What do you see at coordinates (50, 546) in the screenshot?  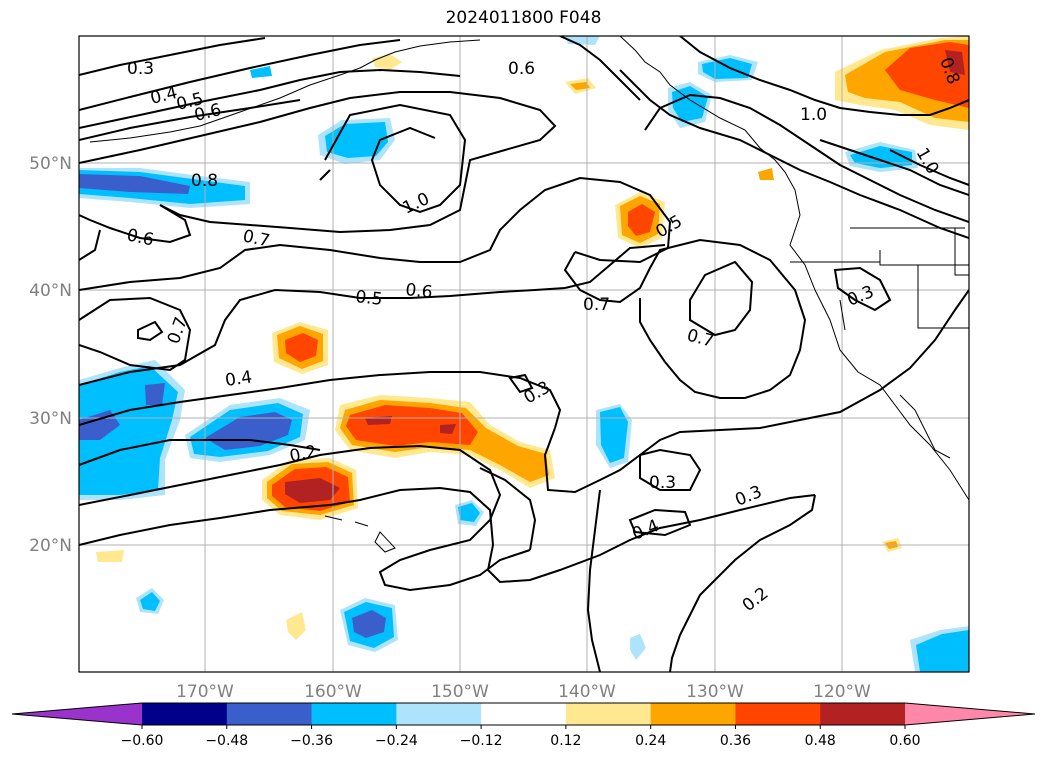 I see `lat-label: 20°N` at bounding box center [50, 546].